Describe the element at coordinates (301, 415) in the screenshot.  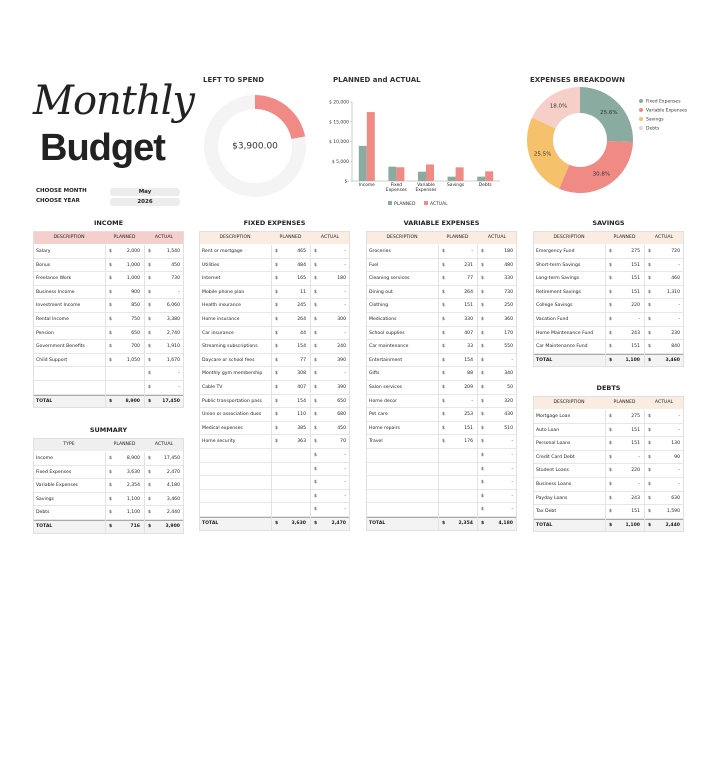
I see `cell: 110` at that location.